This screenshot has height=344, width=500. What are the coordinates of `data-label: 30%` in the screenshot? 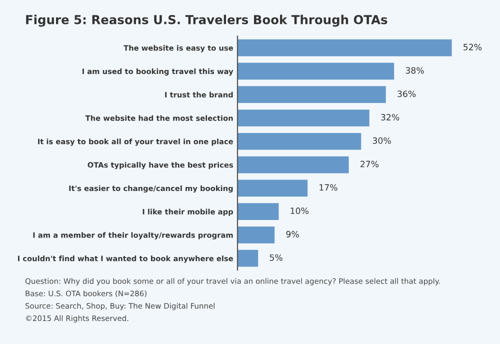 It's located at (381, 140).